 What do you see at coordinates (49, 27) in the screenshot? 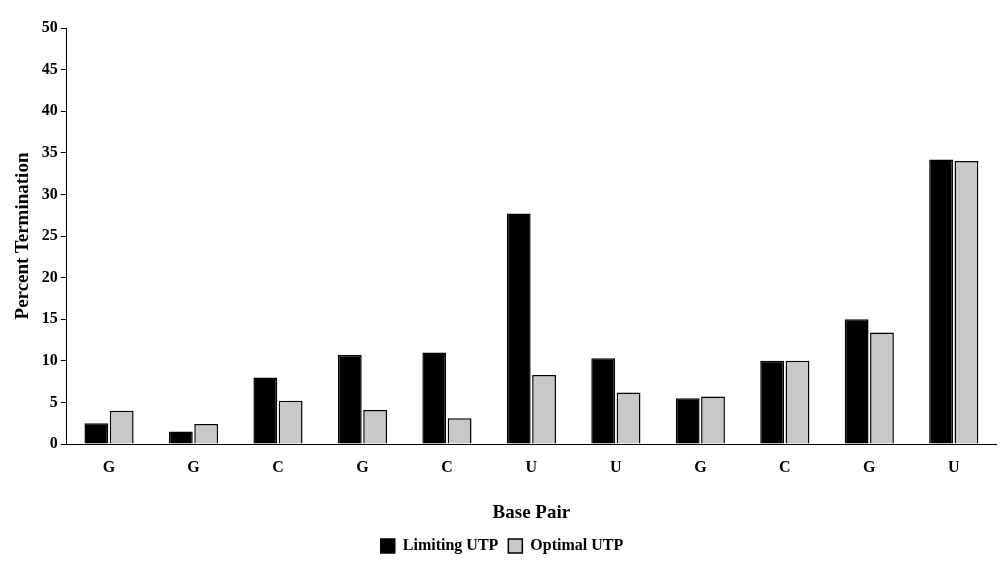
I see `y-tick-label: 50` at bounding box center [49, 27].